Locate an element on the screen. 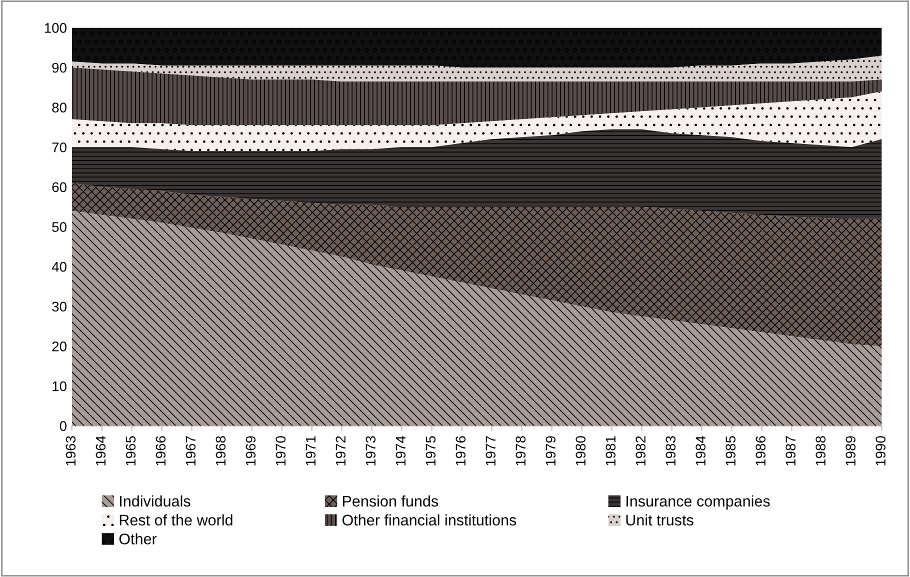  y-tick-label: 100 is located at coordinates (55, 28).